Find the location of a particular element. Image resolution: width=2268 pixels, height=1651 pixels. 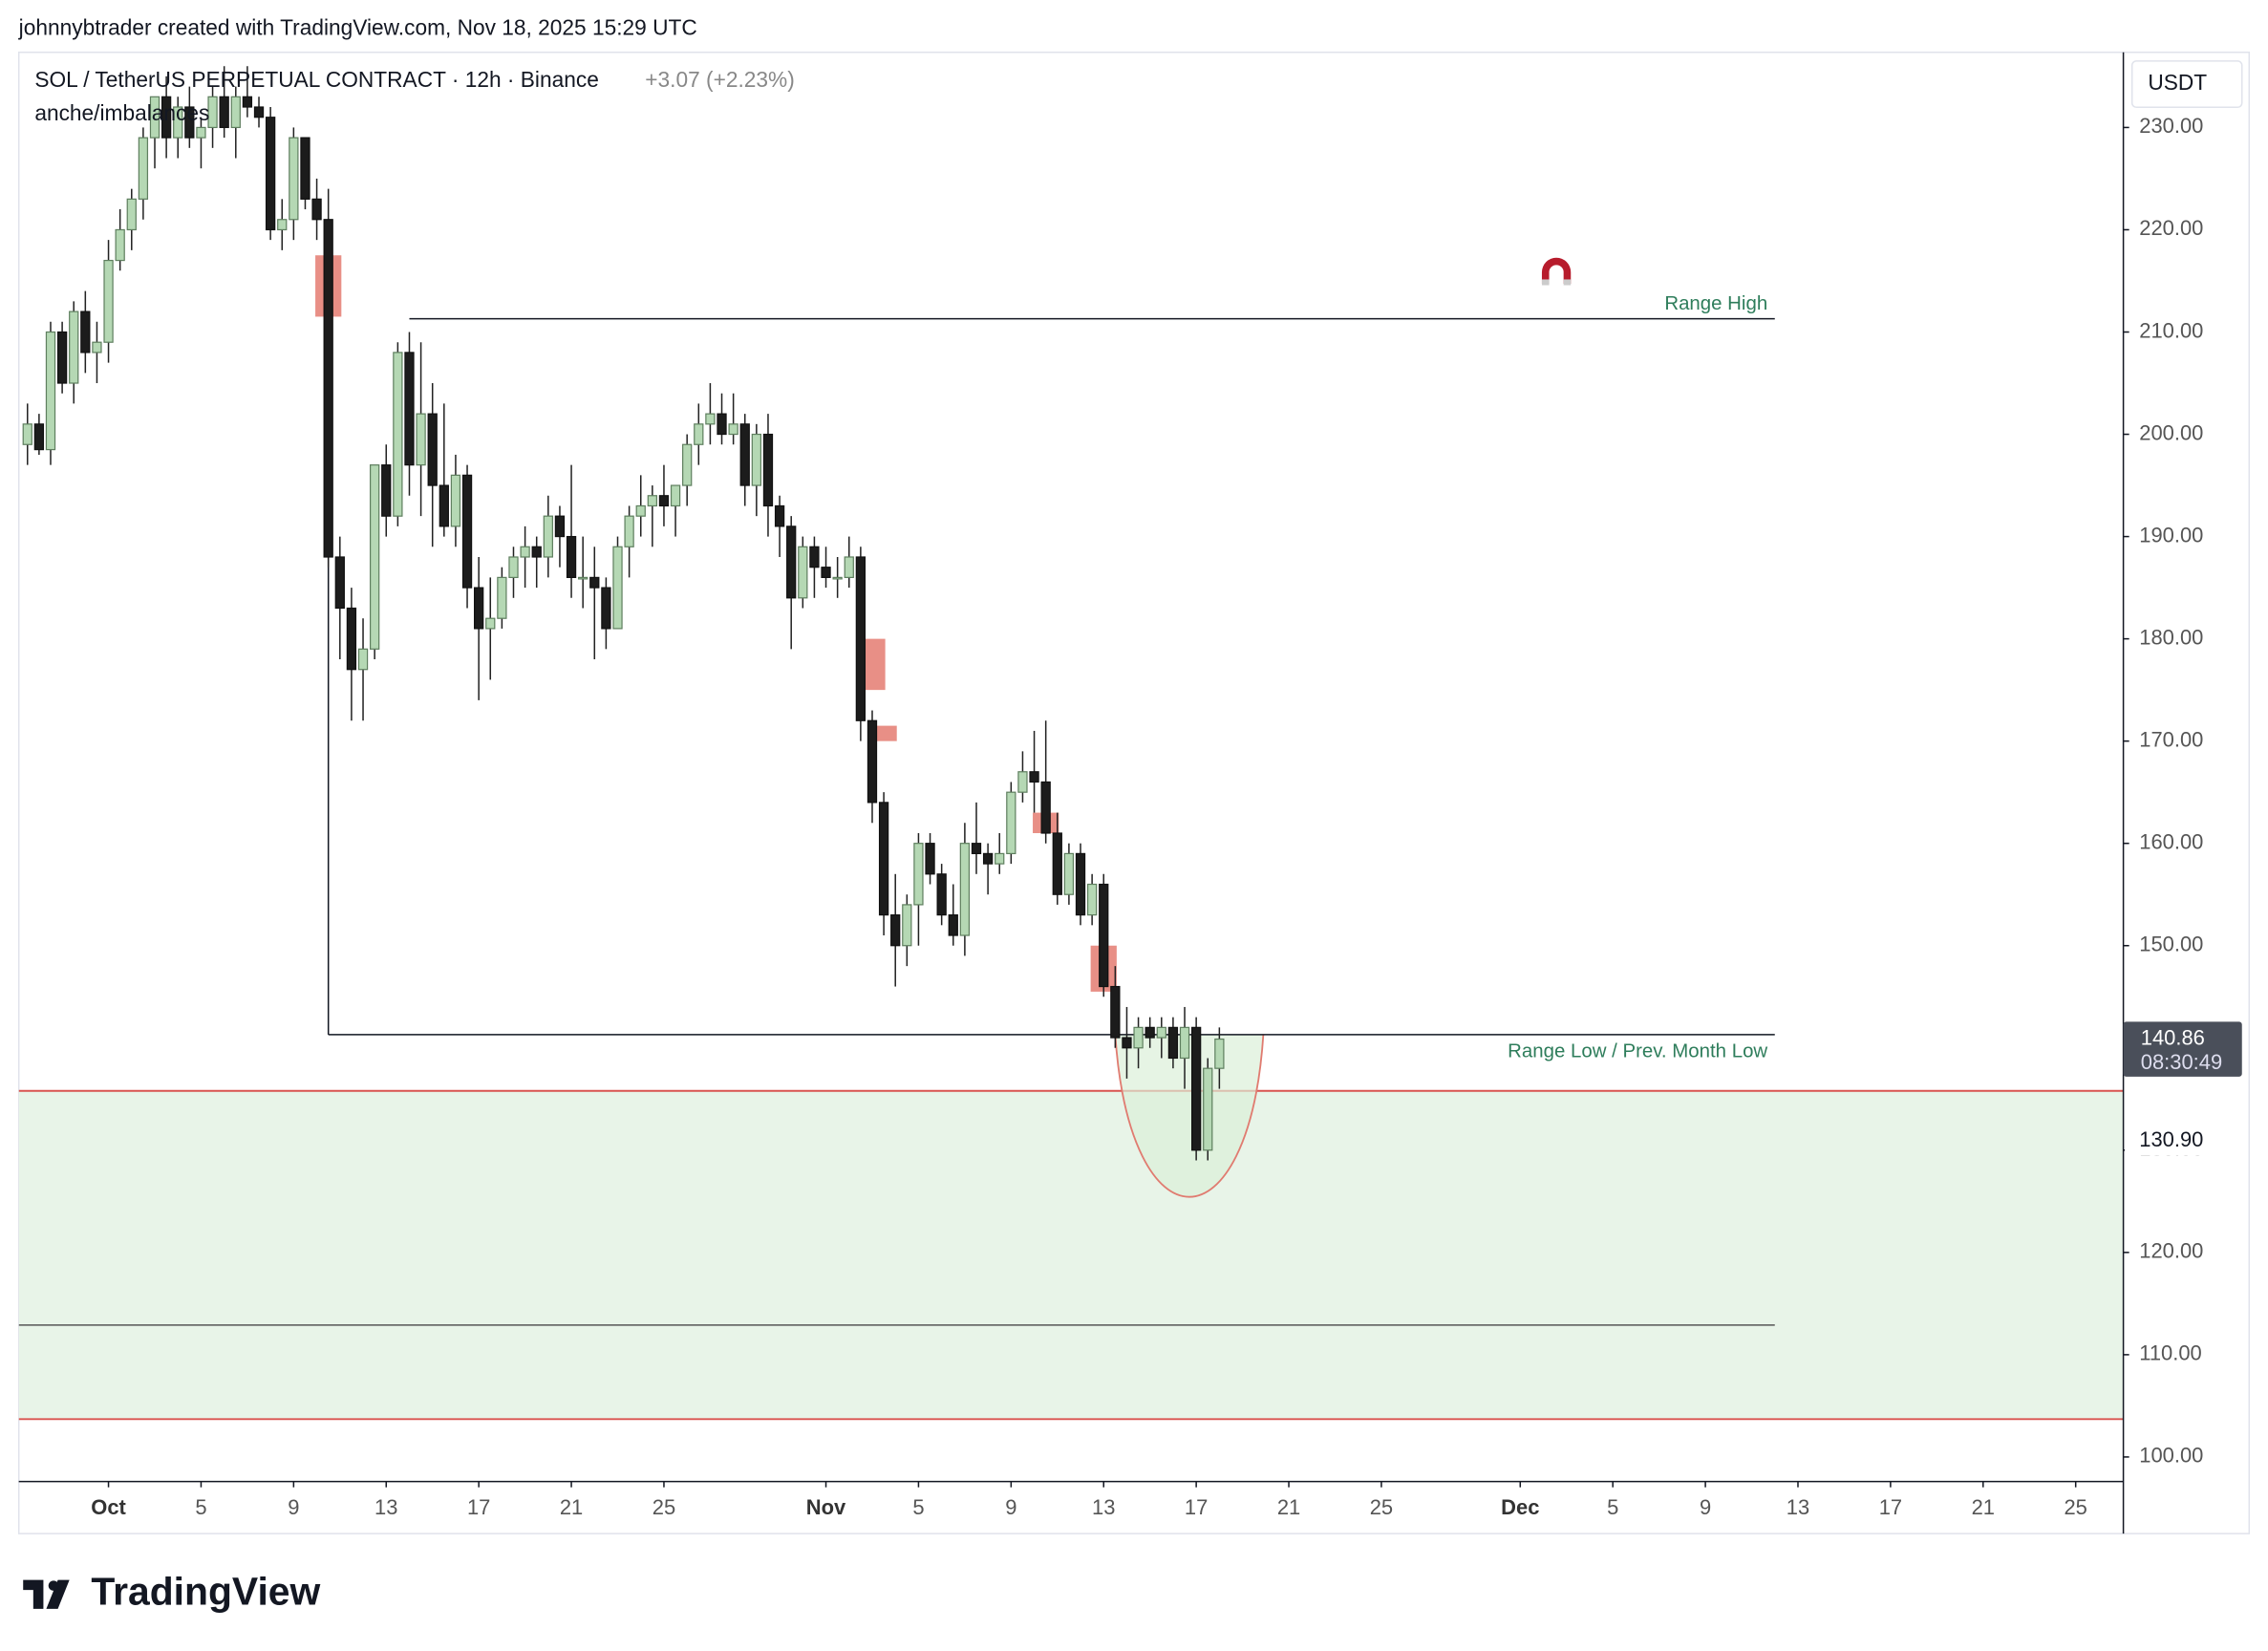

x-tick-label: Dec is located at coordinates (1520, 1507).